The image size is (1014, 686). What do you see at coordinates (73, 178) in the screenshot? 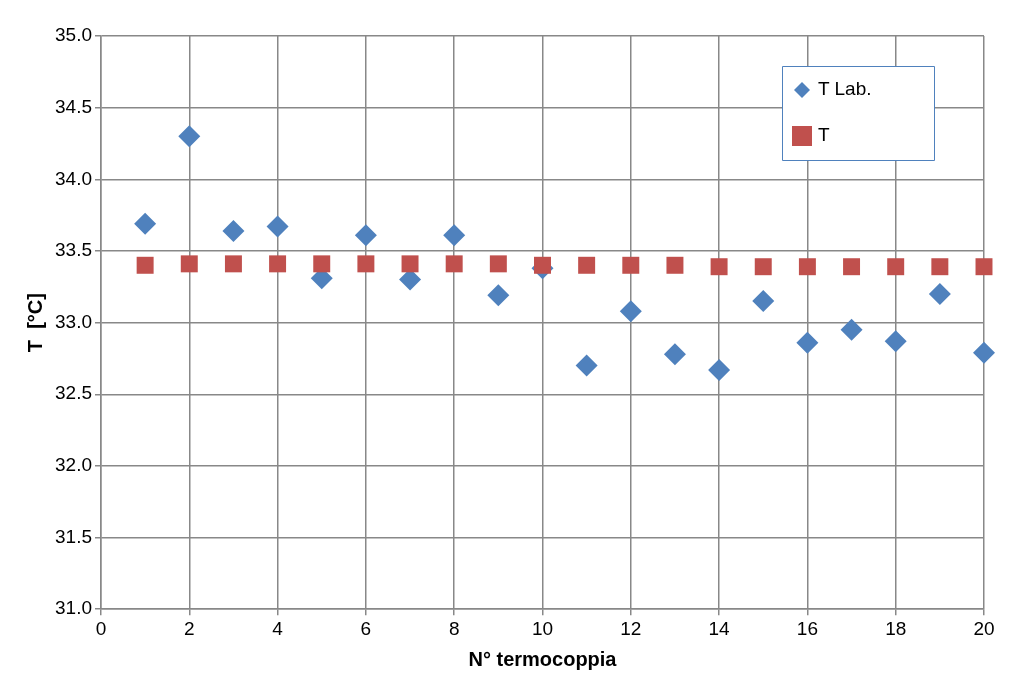
I see `y-tick-label: 34.0` at bounding box center [73, 178].